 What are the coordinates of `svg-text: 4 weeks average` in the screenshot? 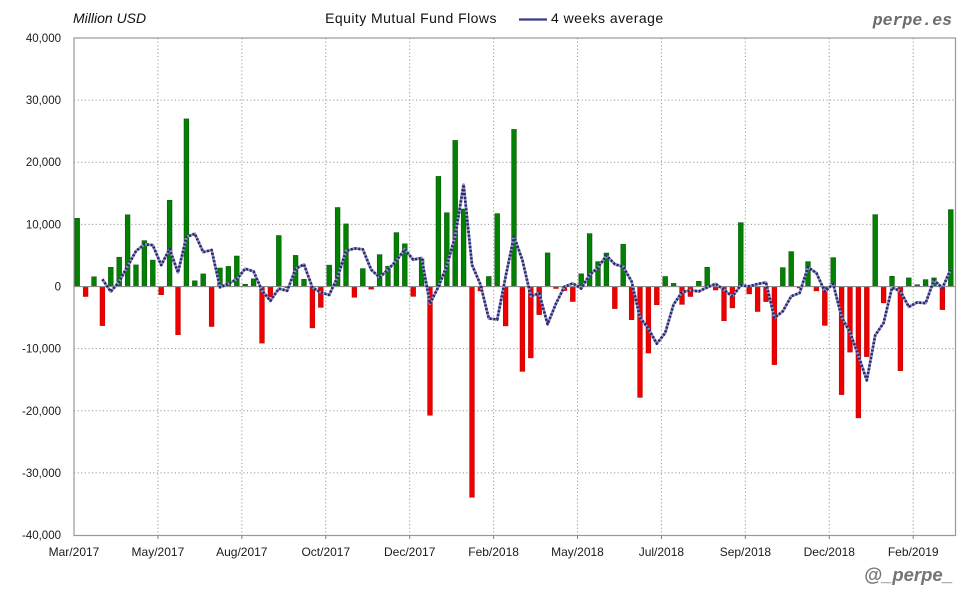 It's located at (607, 18).